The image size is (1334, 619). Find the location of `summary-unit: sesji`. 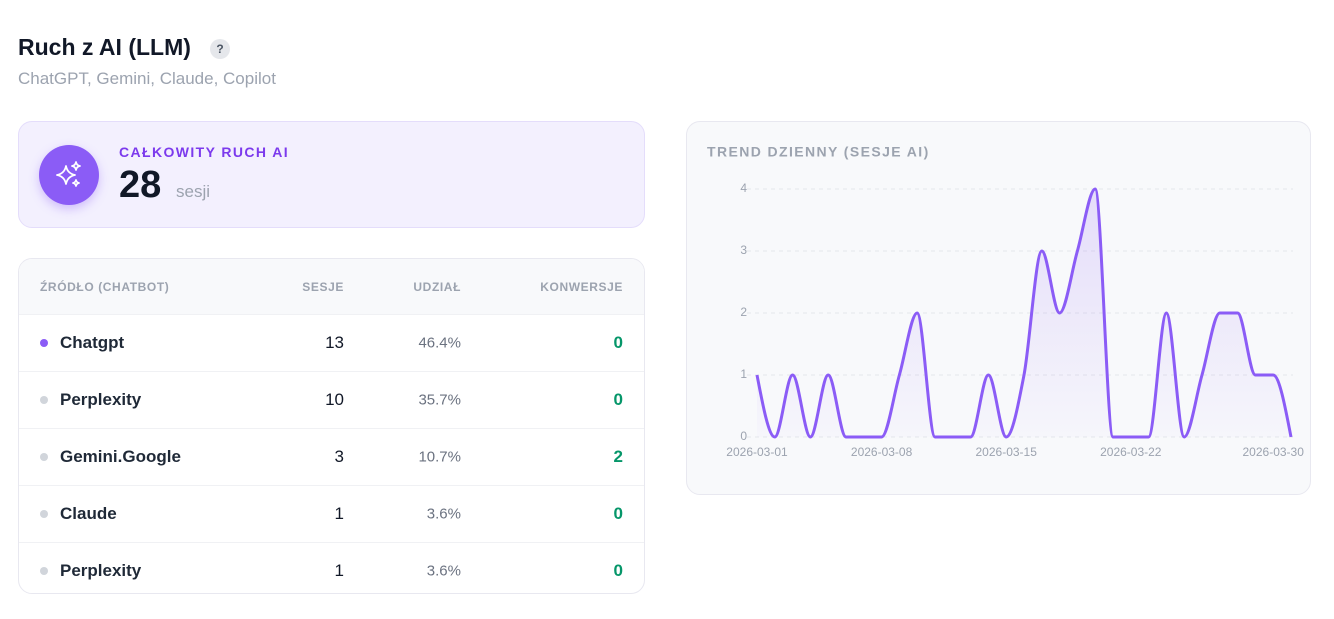

summary-unit: sesji is located at coordinates (193, 191).